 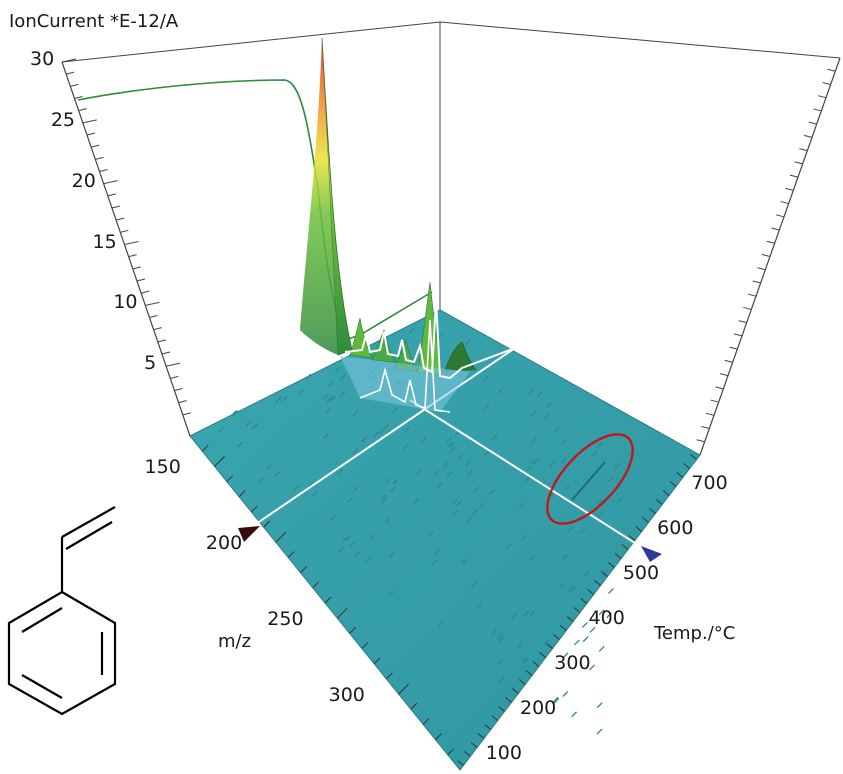 What do you see at coordinates (62, 611) in the screenshot?
I see `styrene-structure` at bounding box center [62, 611].